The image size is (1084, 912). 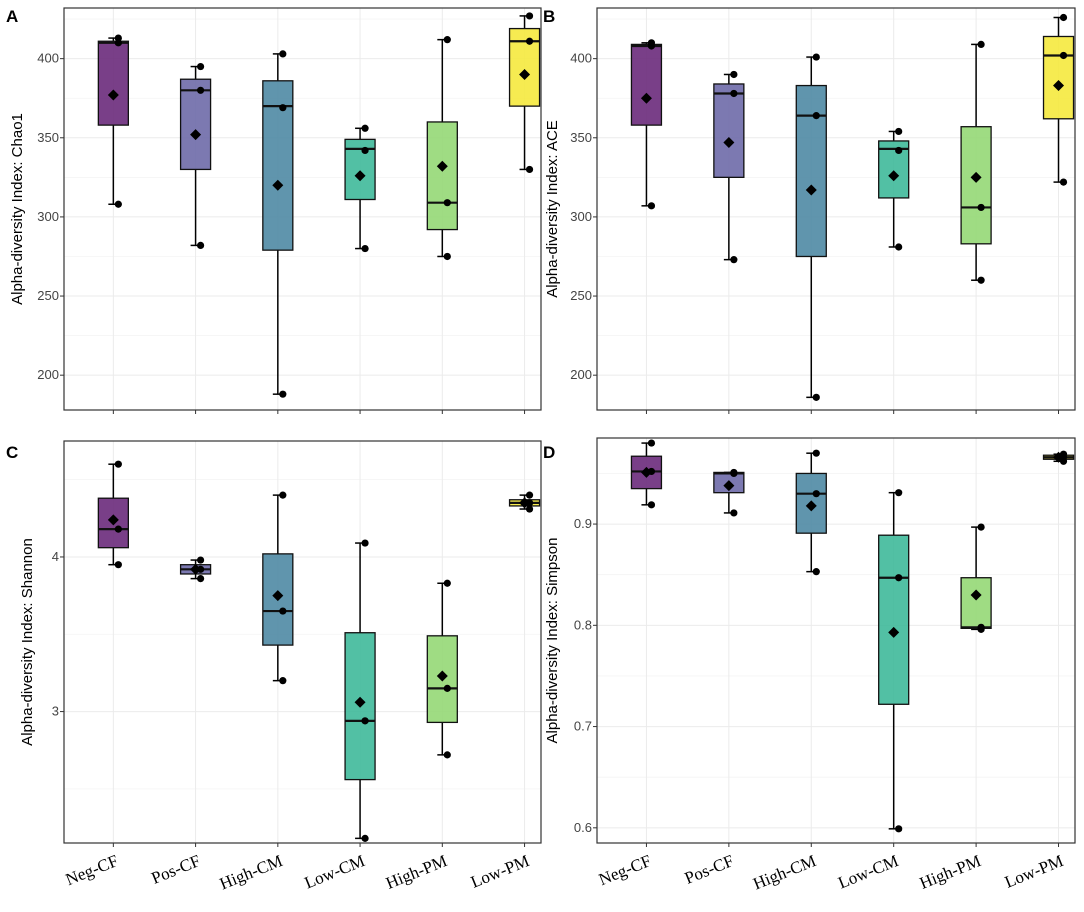 What do you see at coordinates (583, 523) in the screenshot?
I see `y-tick-label: 0.9` at bounding box center [583, 523].